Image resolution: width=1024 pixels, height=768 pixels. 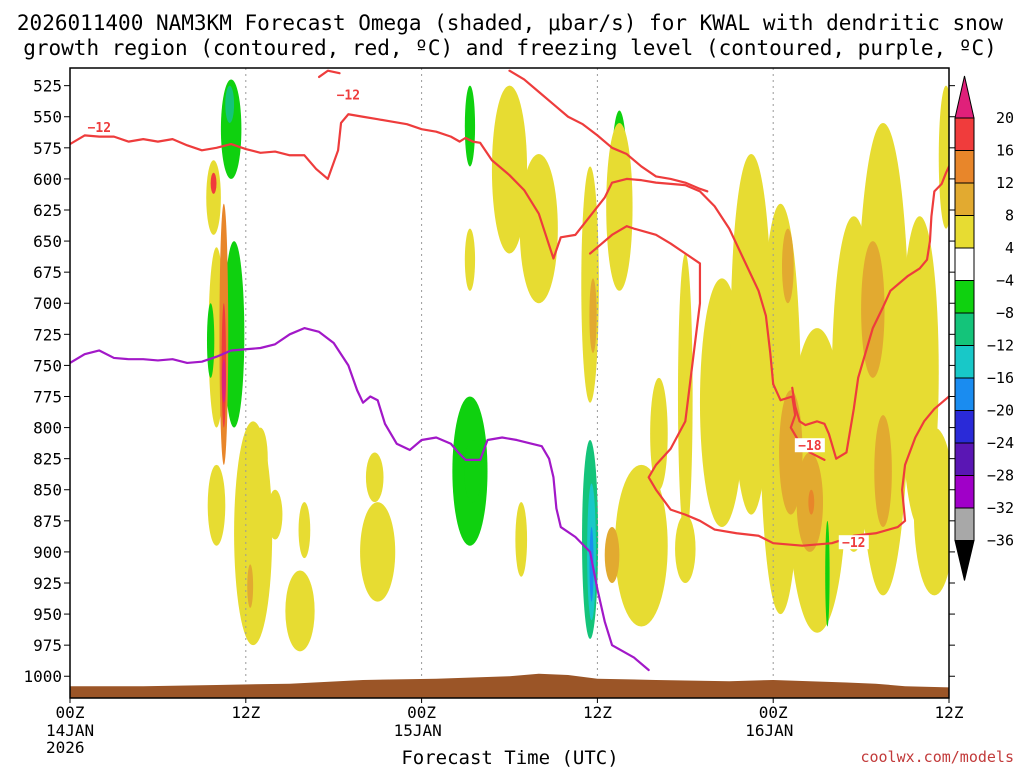 I want to click on colorbar-tick-label: −8, so click(x=1005, y=313).